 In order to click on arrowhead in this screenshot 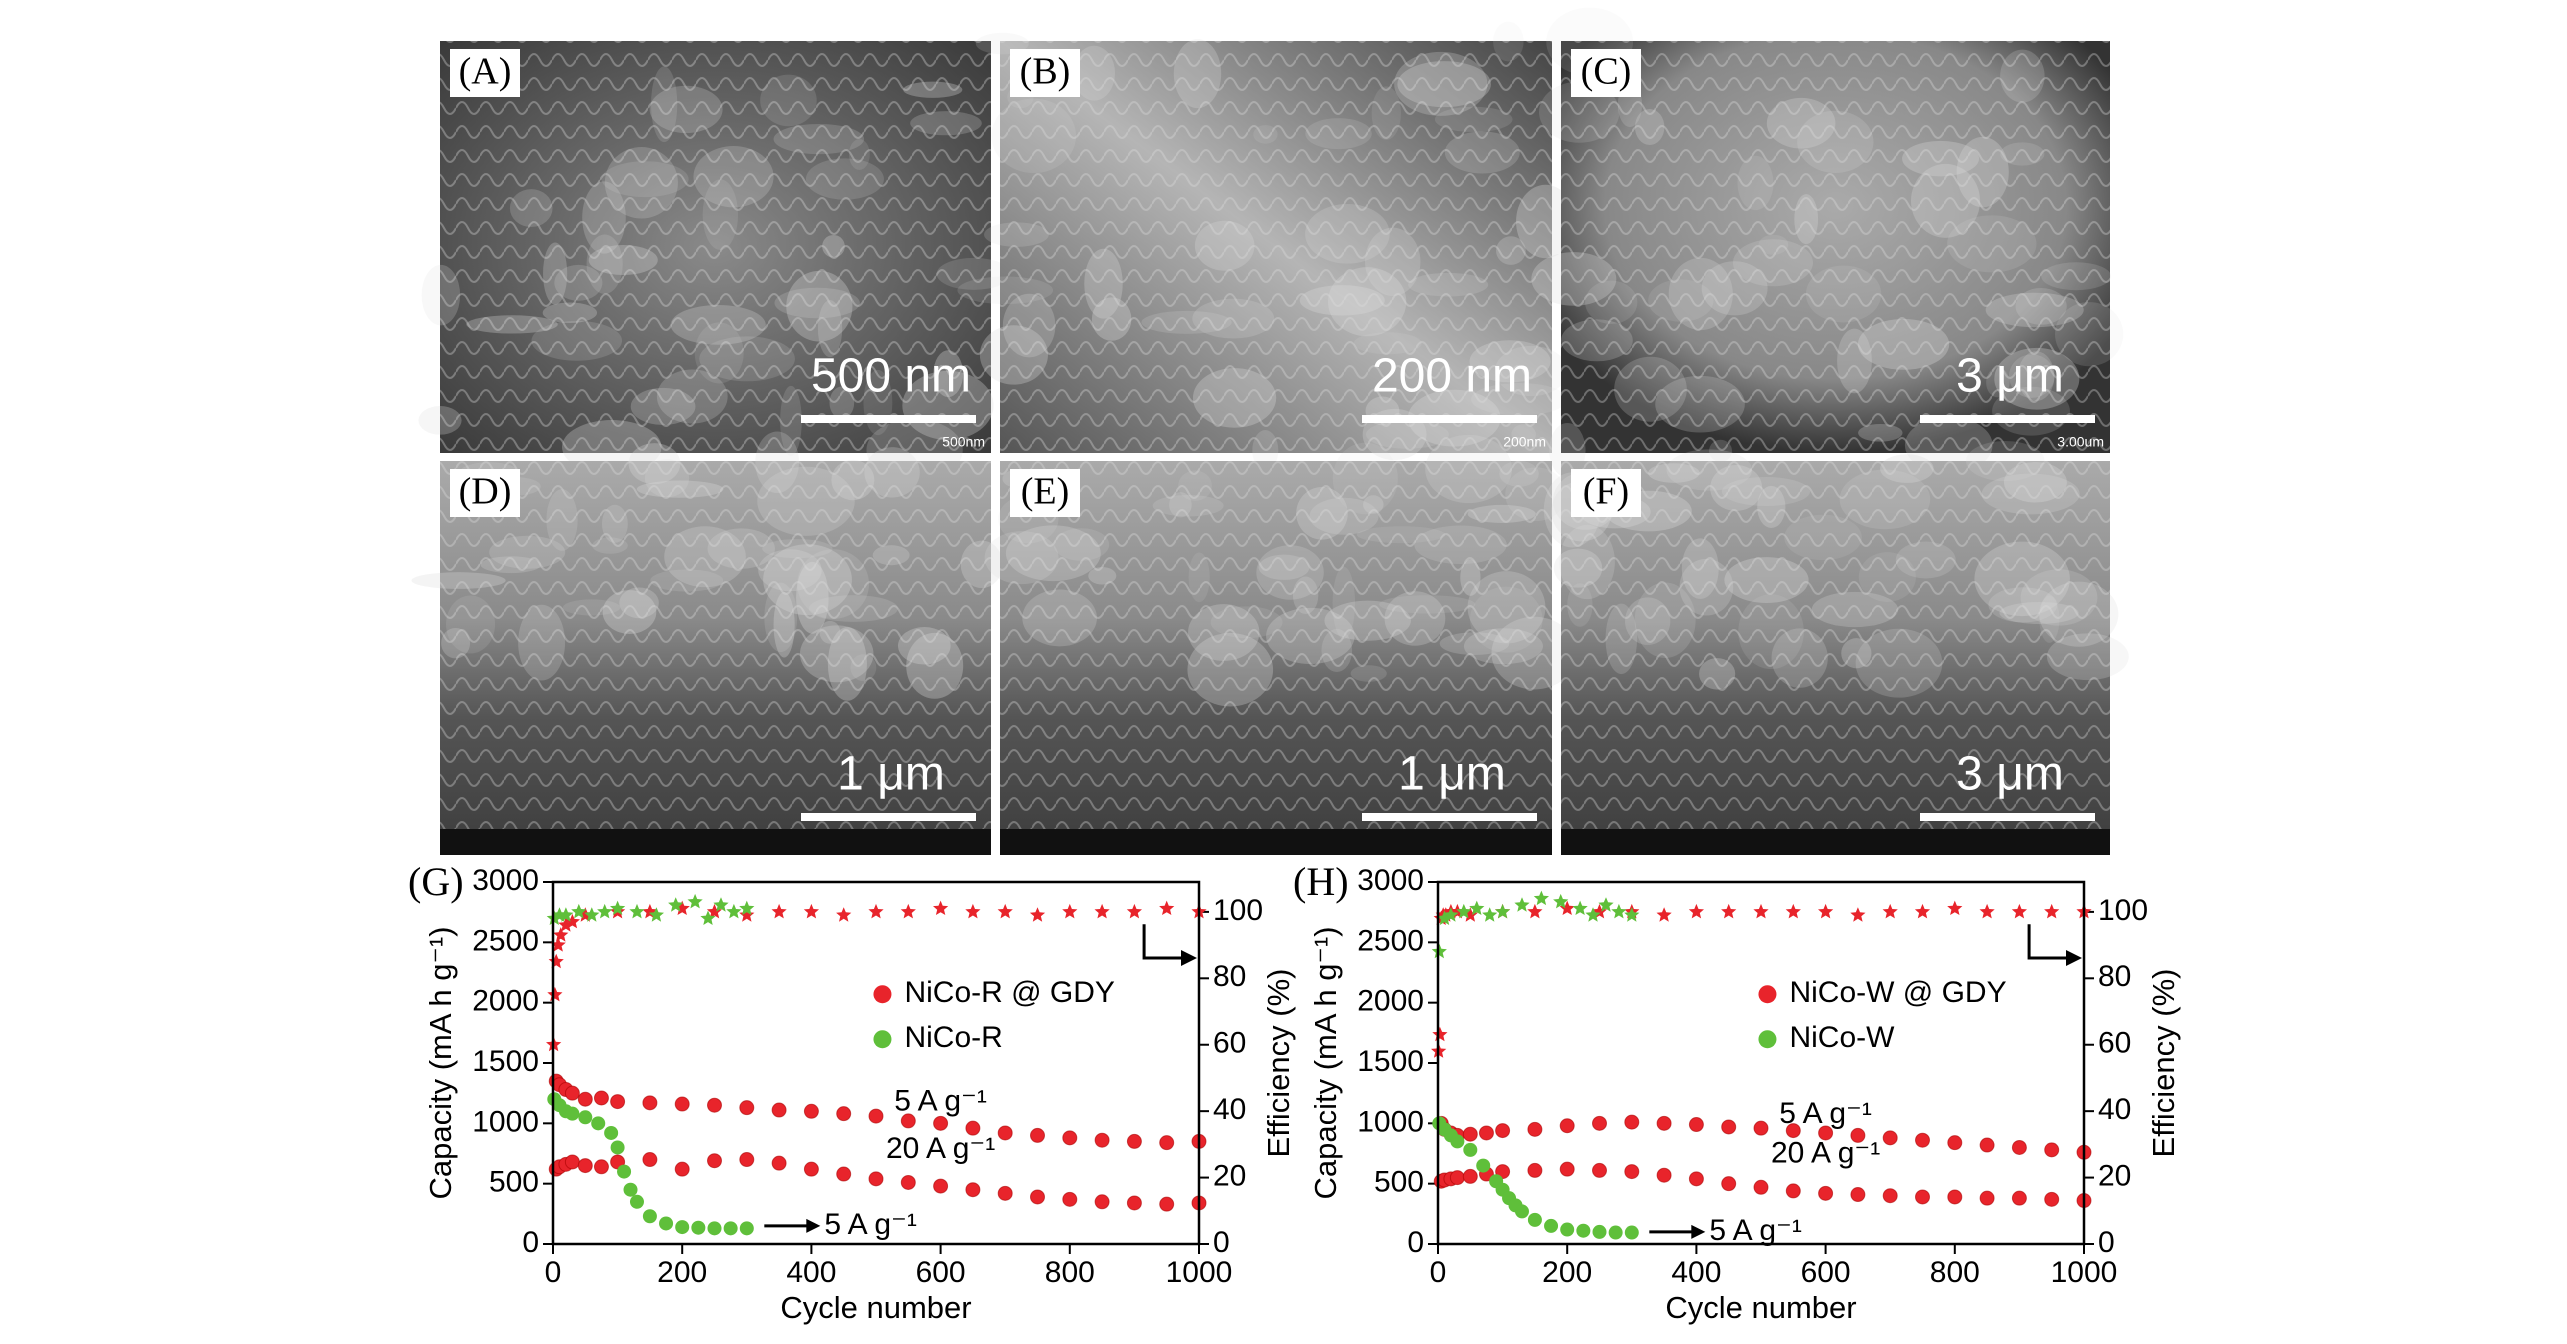, I will do `click(813, 1225)`.